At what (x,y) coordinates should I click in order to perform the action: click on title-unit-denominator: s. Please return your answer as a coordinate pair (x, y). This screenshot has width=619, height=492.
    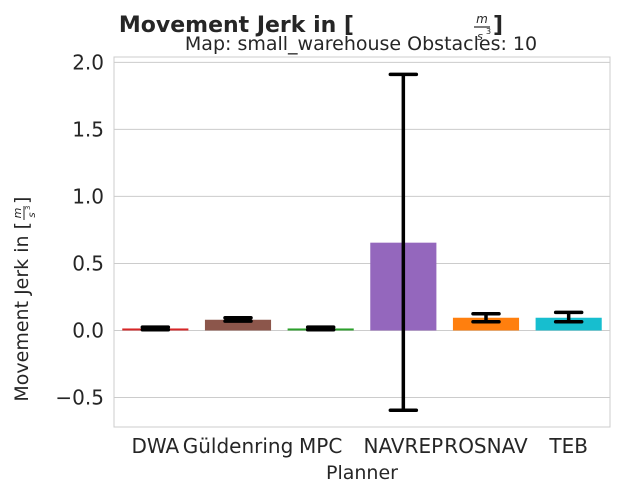
    Looking at the image, I should click on (480, 36).